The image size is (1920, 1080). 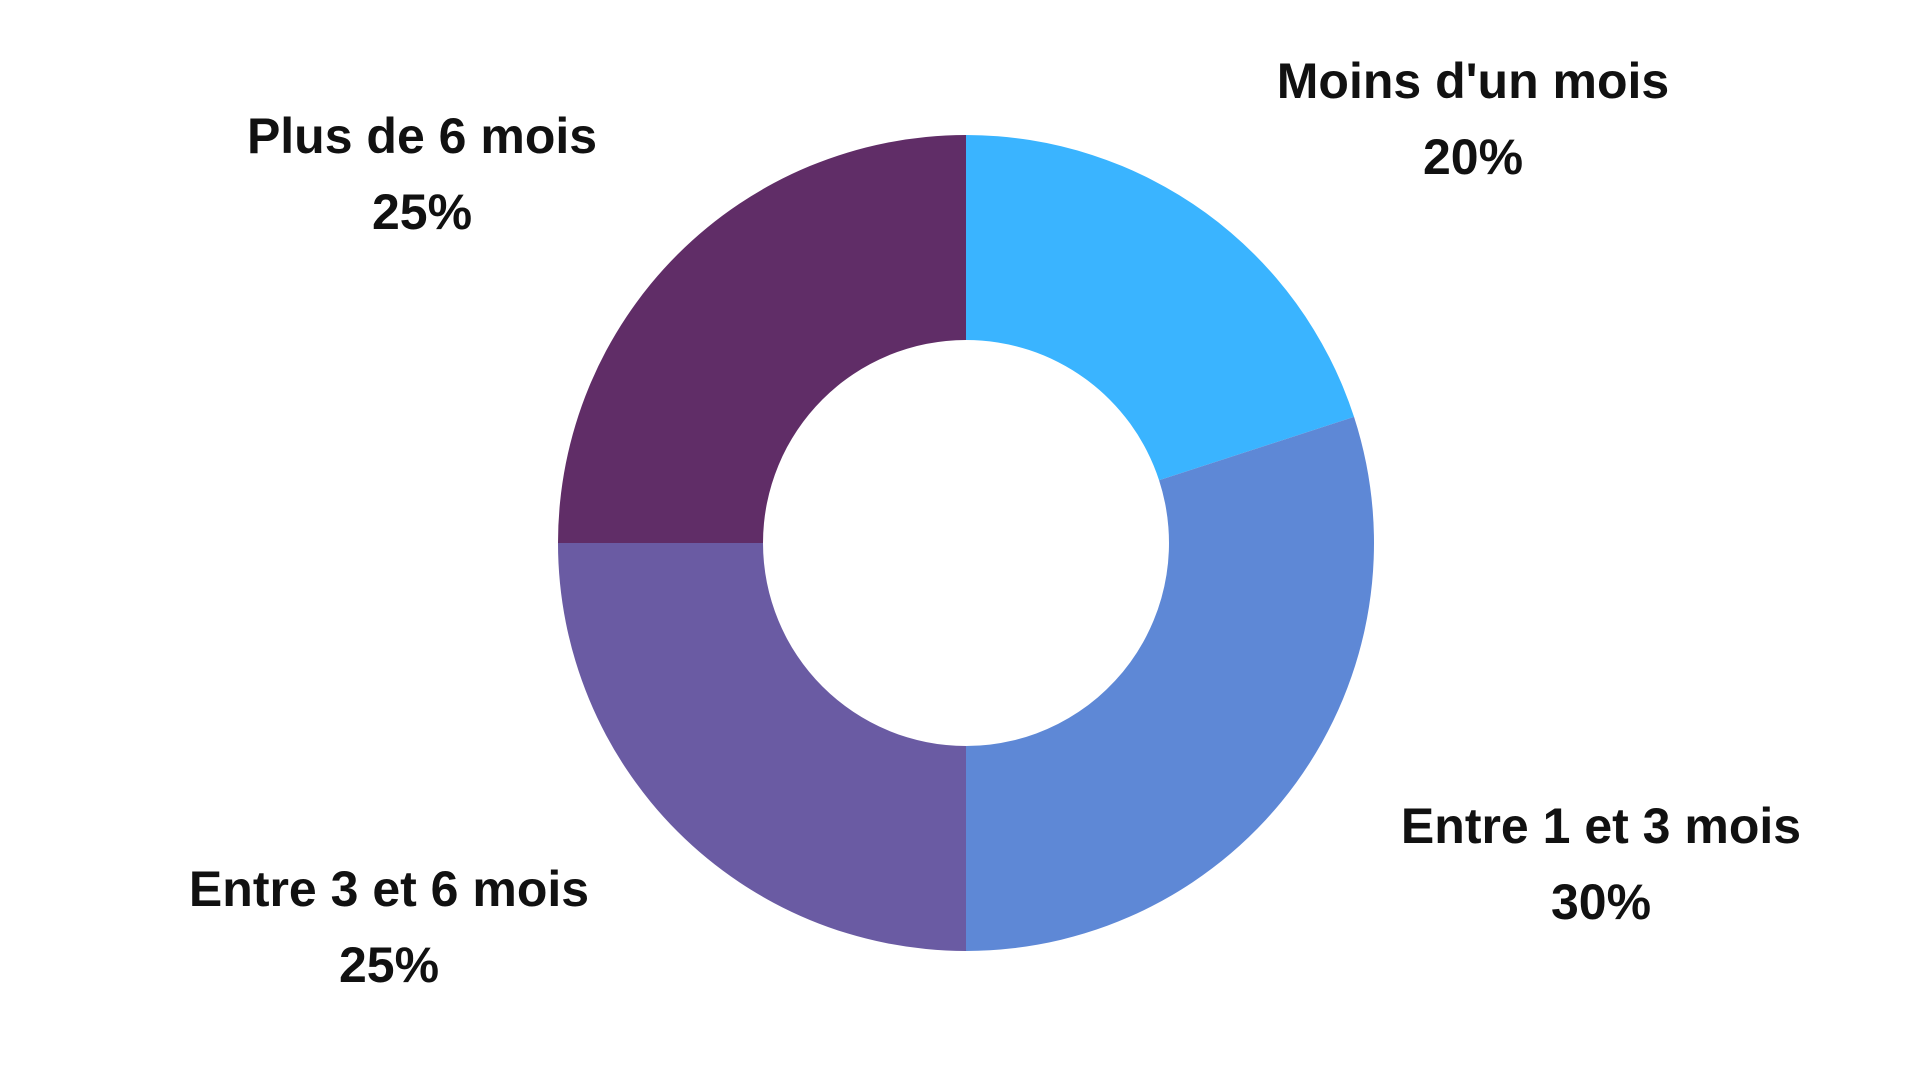 I want to click on slice-entre-3-et-6-mois, so click(x=762, y=747).